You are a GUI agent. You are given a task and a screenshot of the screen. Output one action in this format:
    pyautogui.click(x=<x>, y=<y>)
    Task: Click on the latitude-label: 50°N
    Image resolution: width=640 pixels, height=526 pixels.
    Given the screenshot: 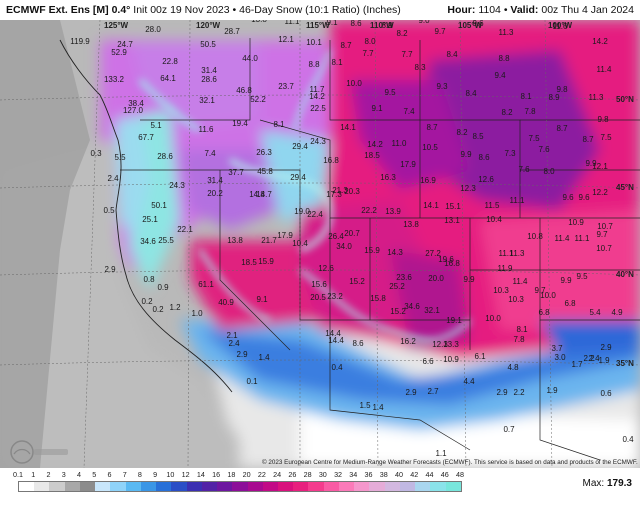 What is the action you would take?
    pyautogui.click(x=625, y=99)
    